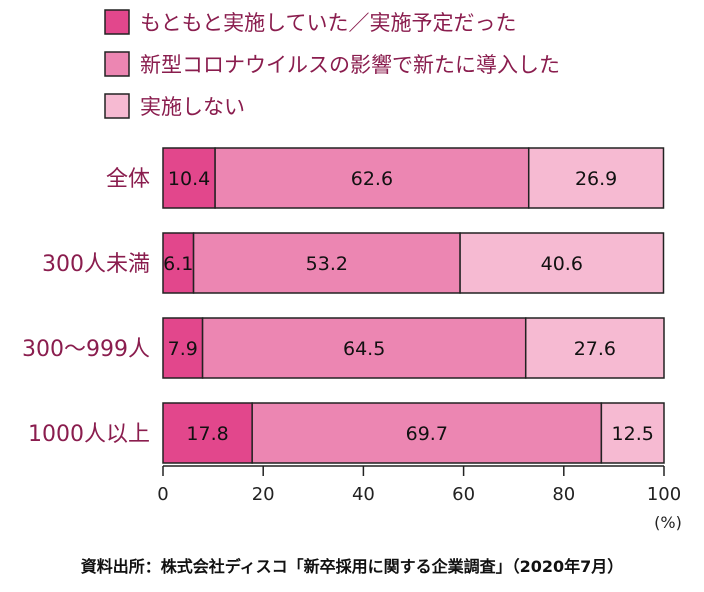 The width and height of the screenshot is (704, 592). I want to click on x-tick-label-5: 80, so click(563, 494).